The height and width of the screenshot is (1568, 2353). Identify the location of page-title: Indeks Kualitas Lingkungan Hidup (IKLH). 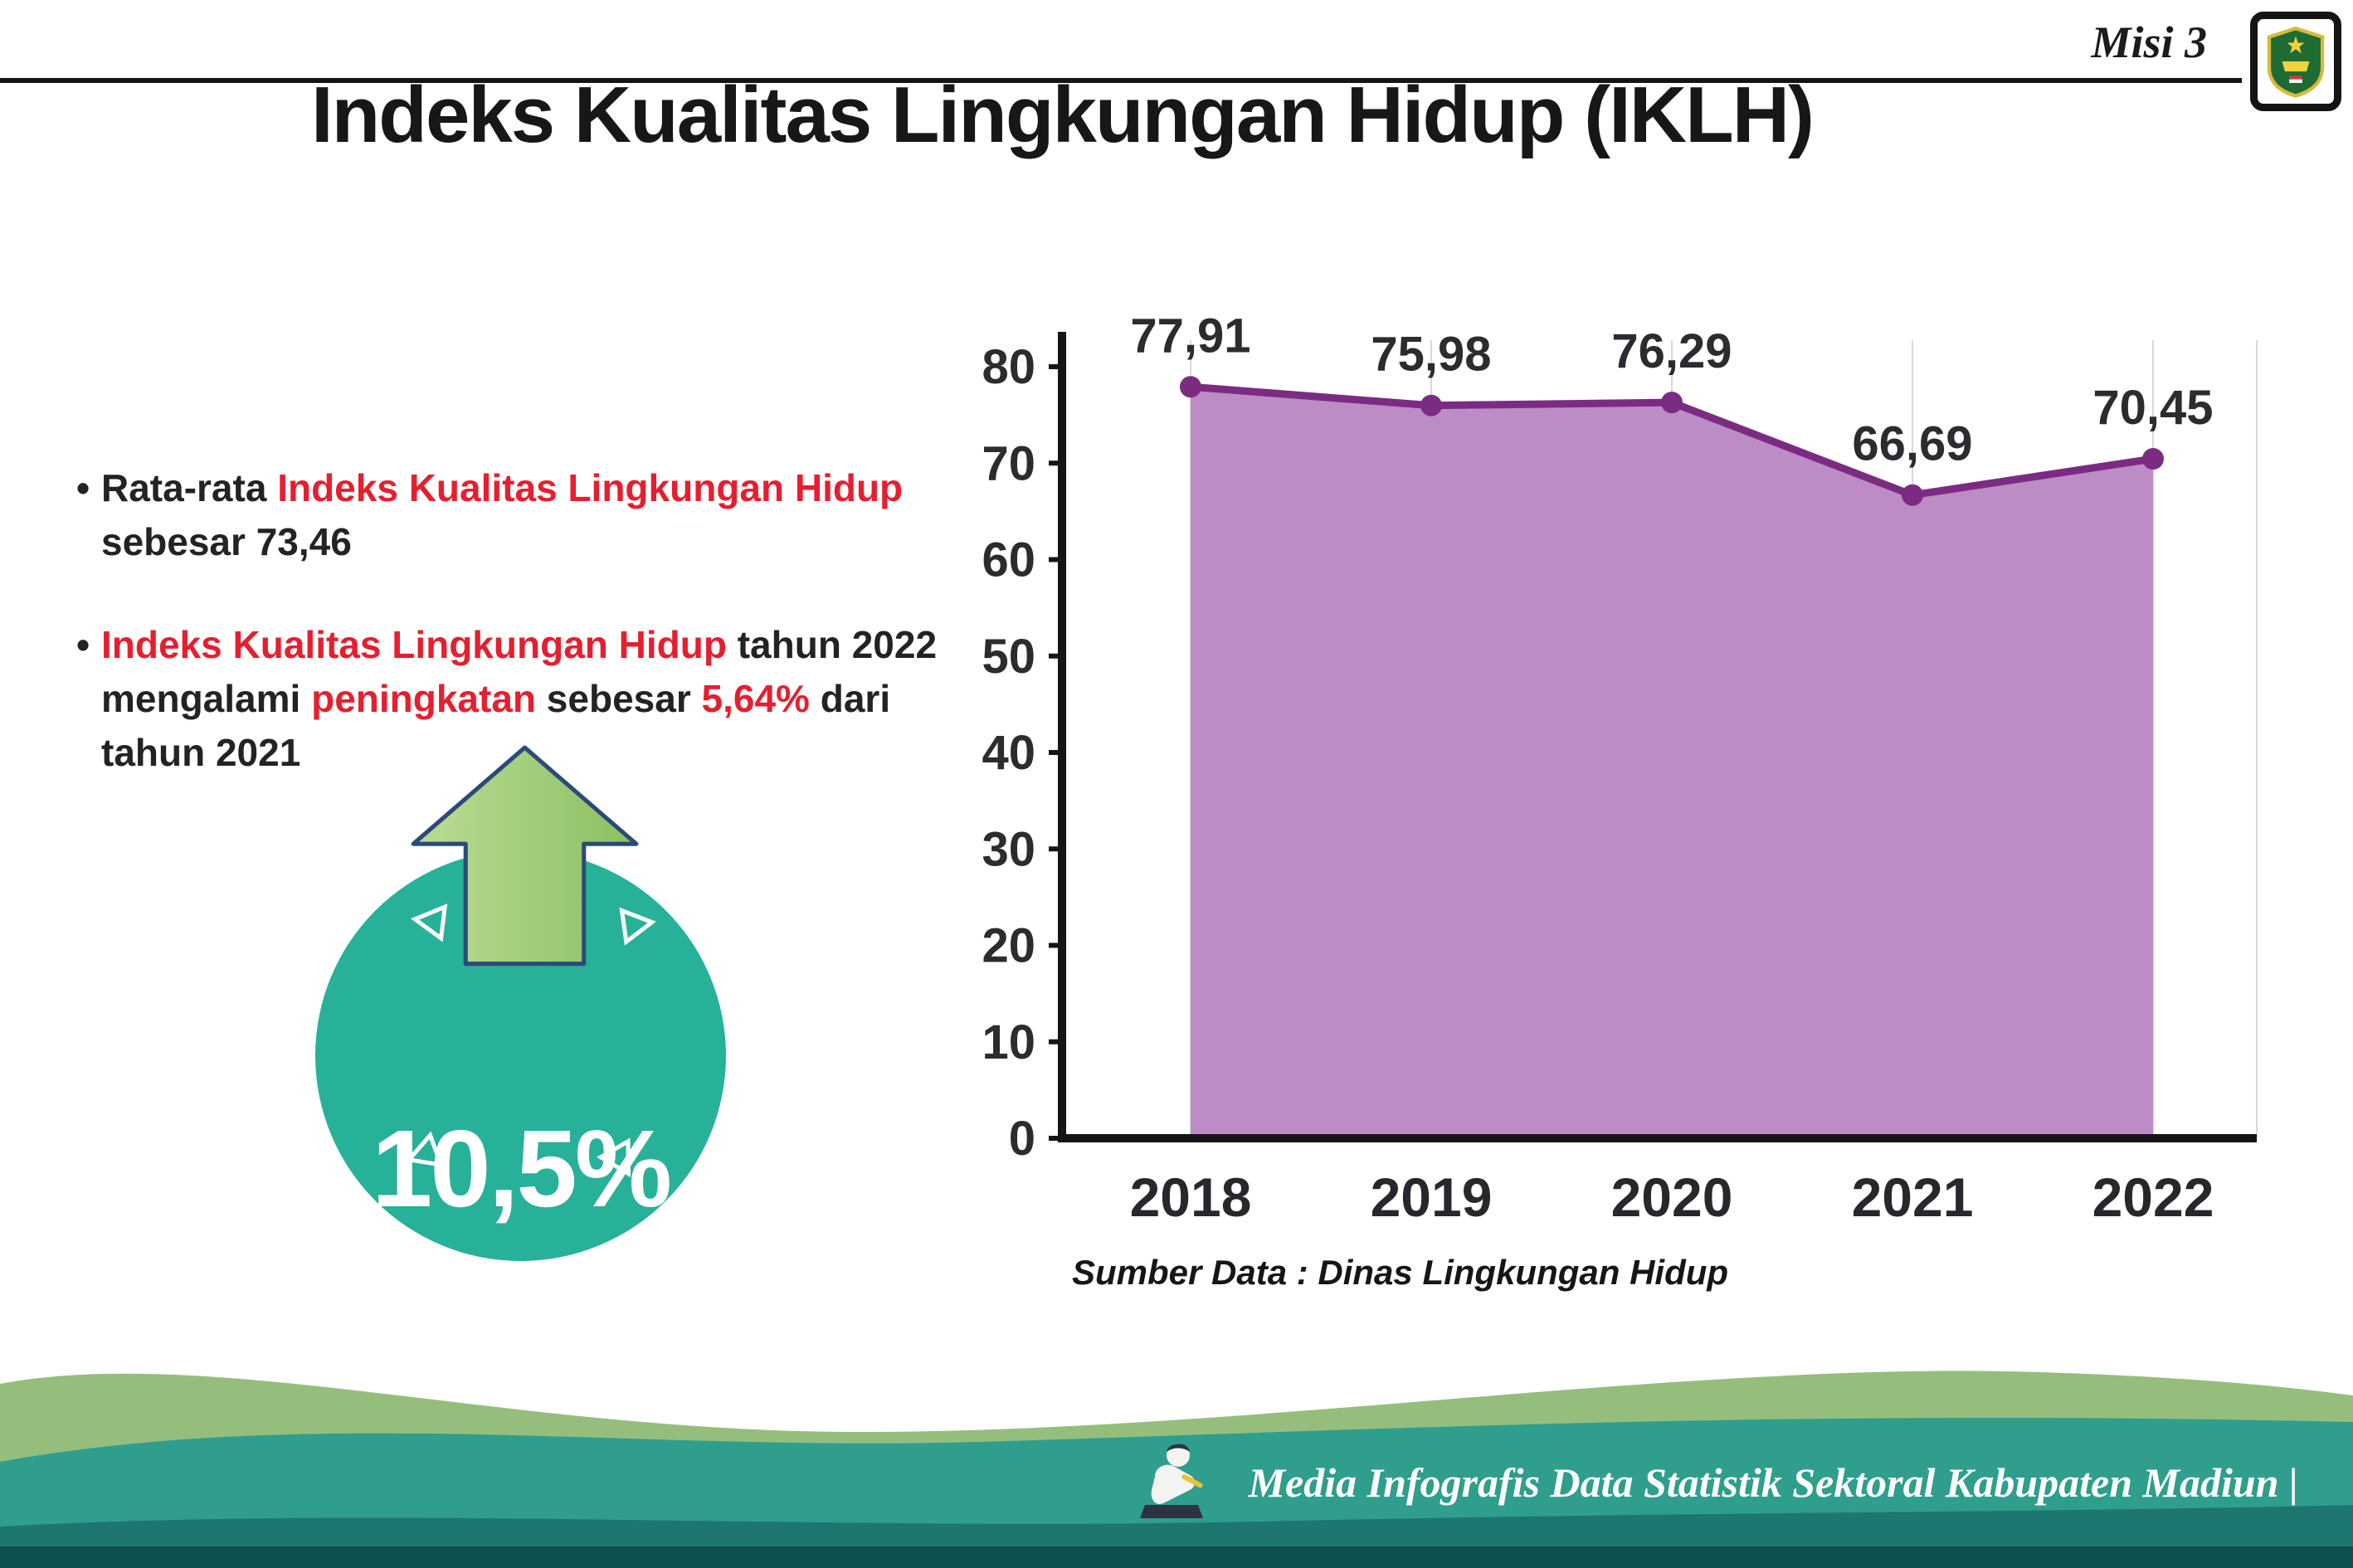
(1062, 115).